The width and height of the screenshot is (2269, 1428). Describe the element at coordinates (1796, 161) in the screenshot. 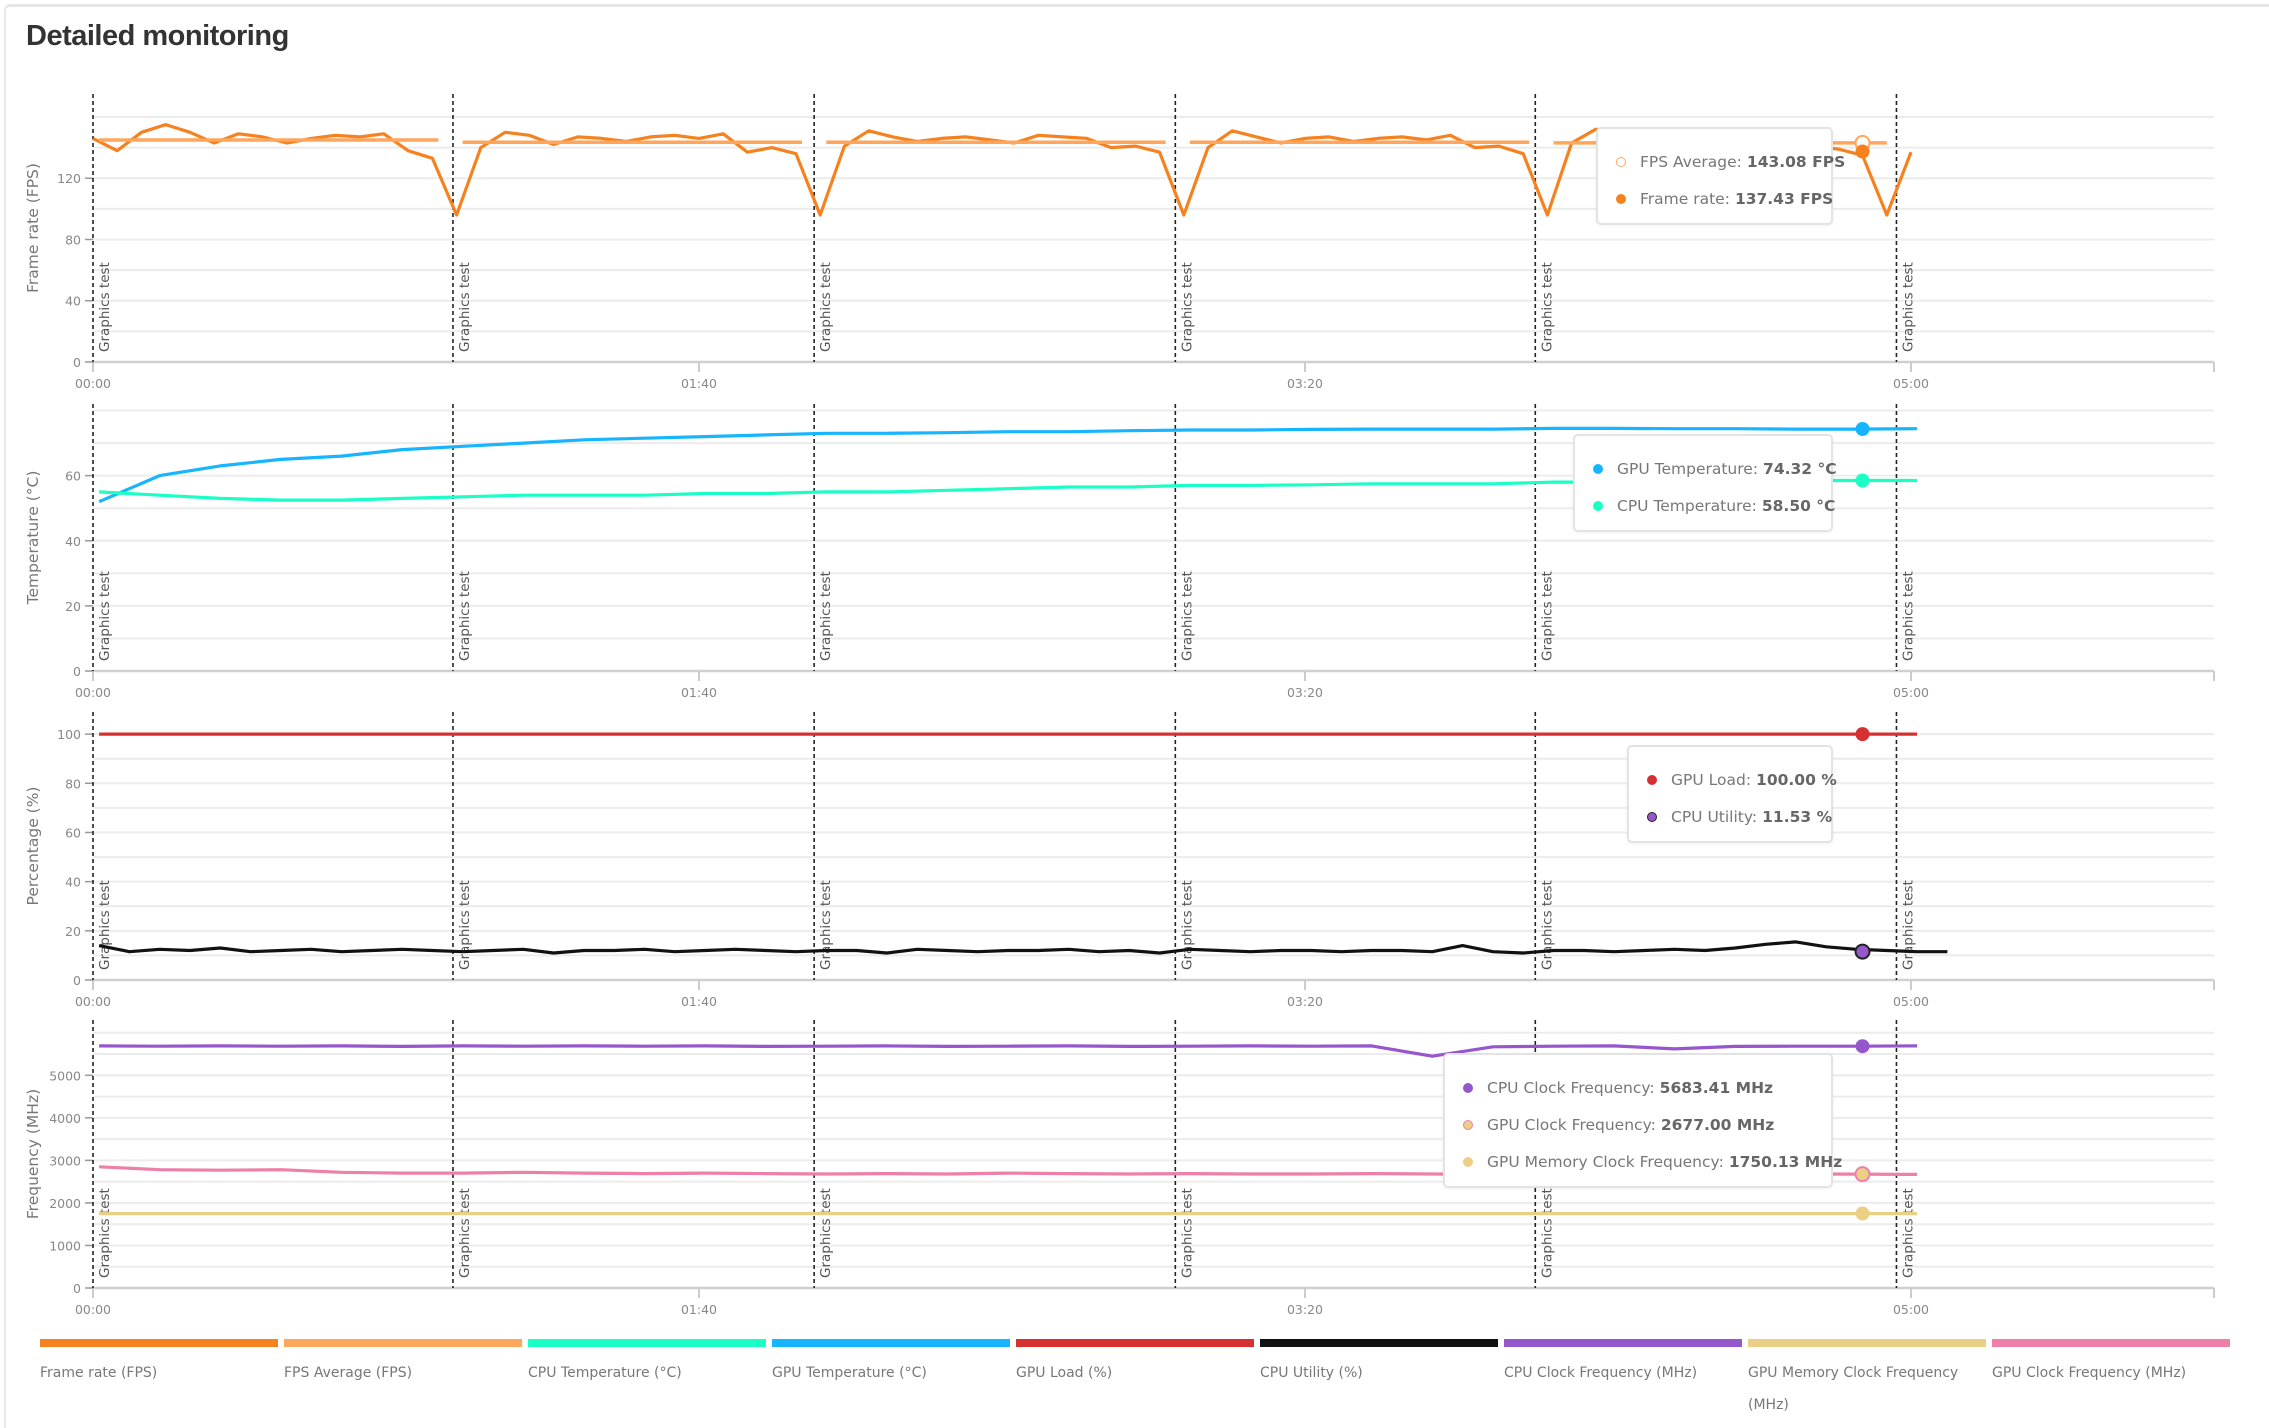

I see `tooltip-value: 143.08 FPS` at that location.